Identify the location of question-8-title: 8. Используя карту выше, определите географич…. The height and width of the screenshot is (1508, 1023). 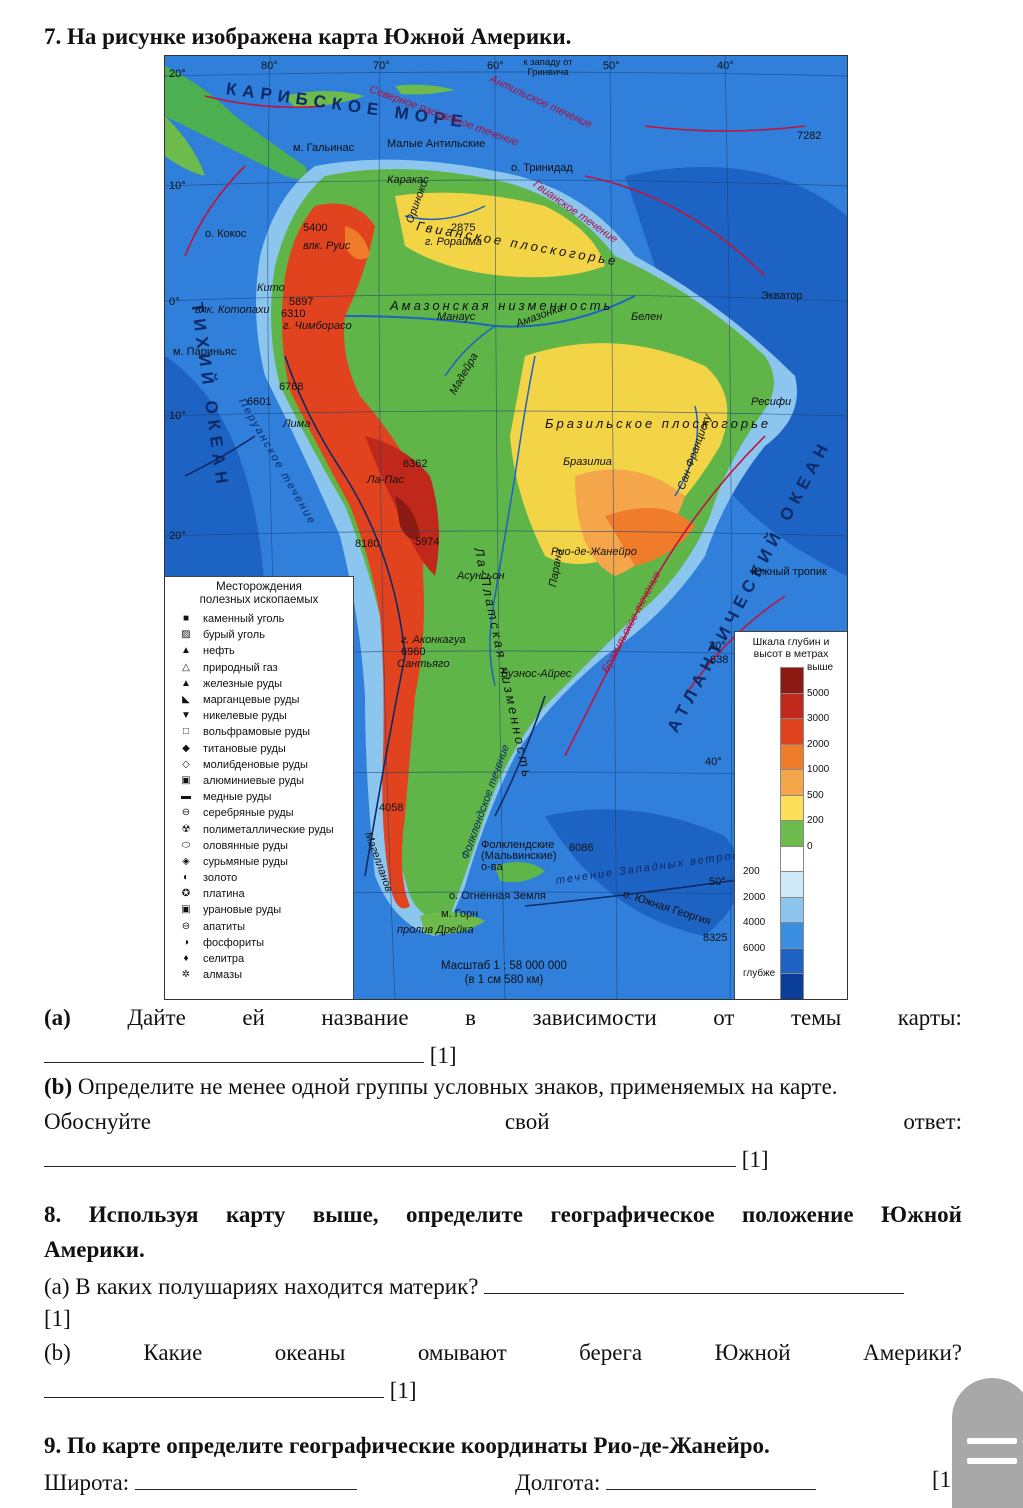
(503, 1215).